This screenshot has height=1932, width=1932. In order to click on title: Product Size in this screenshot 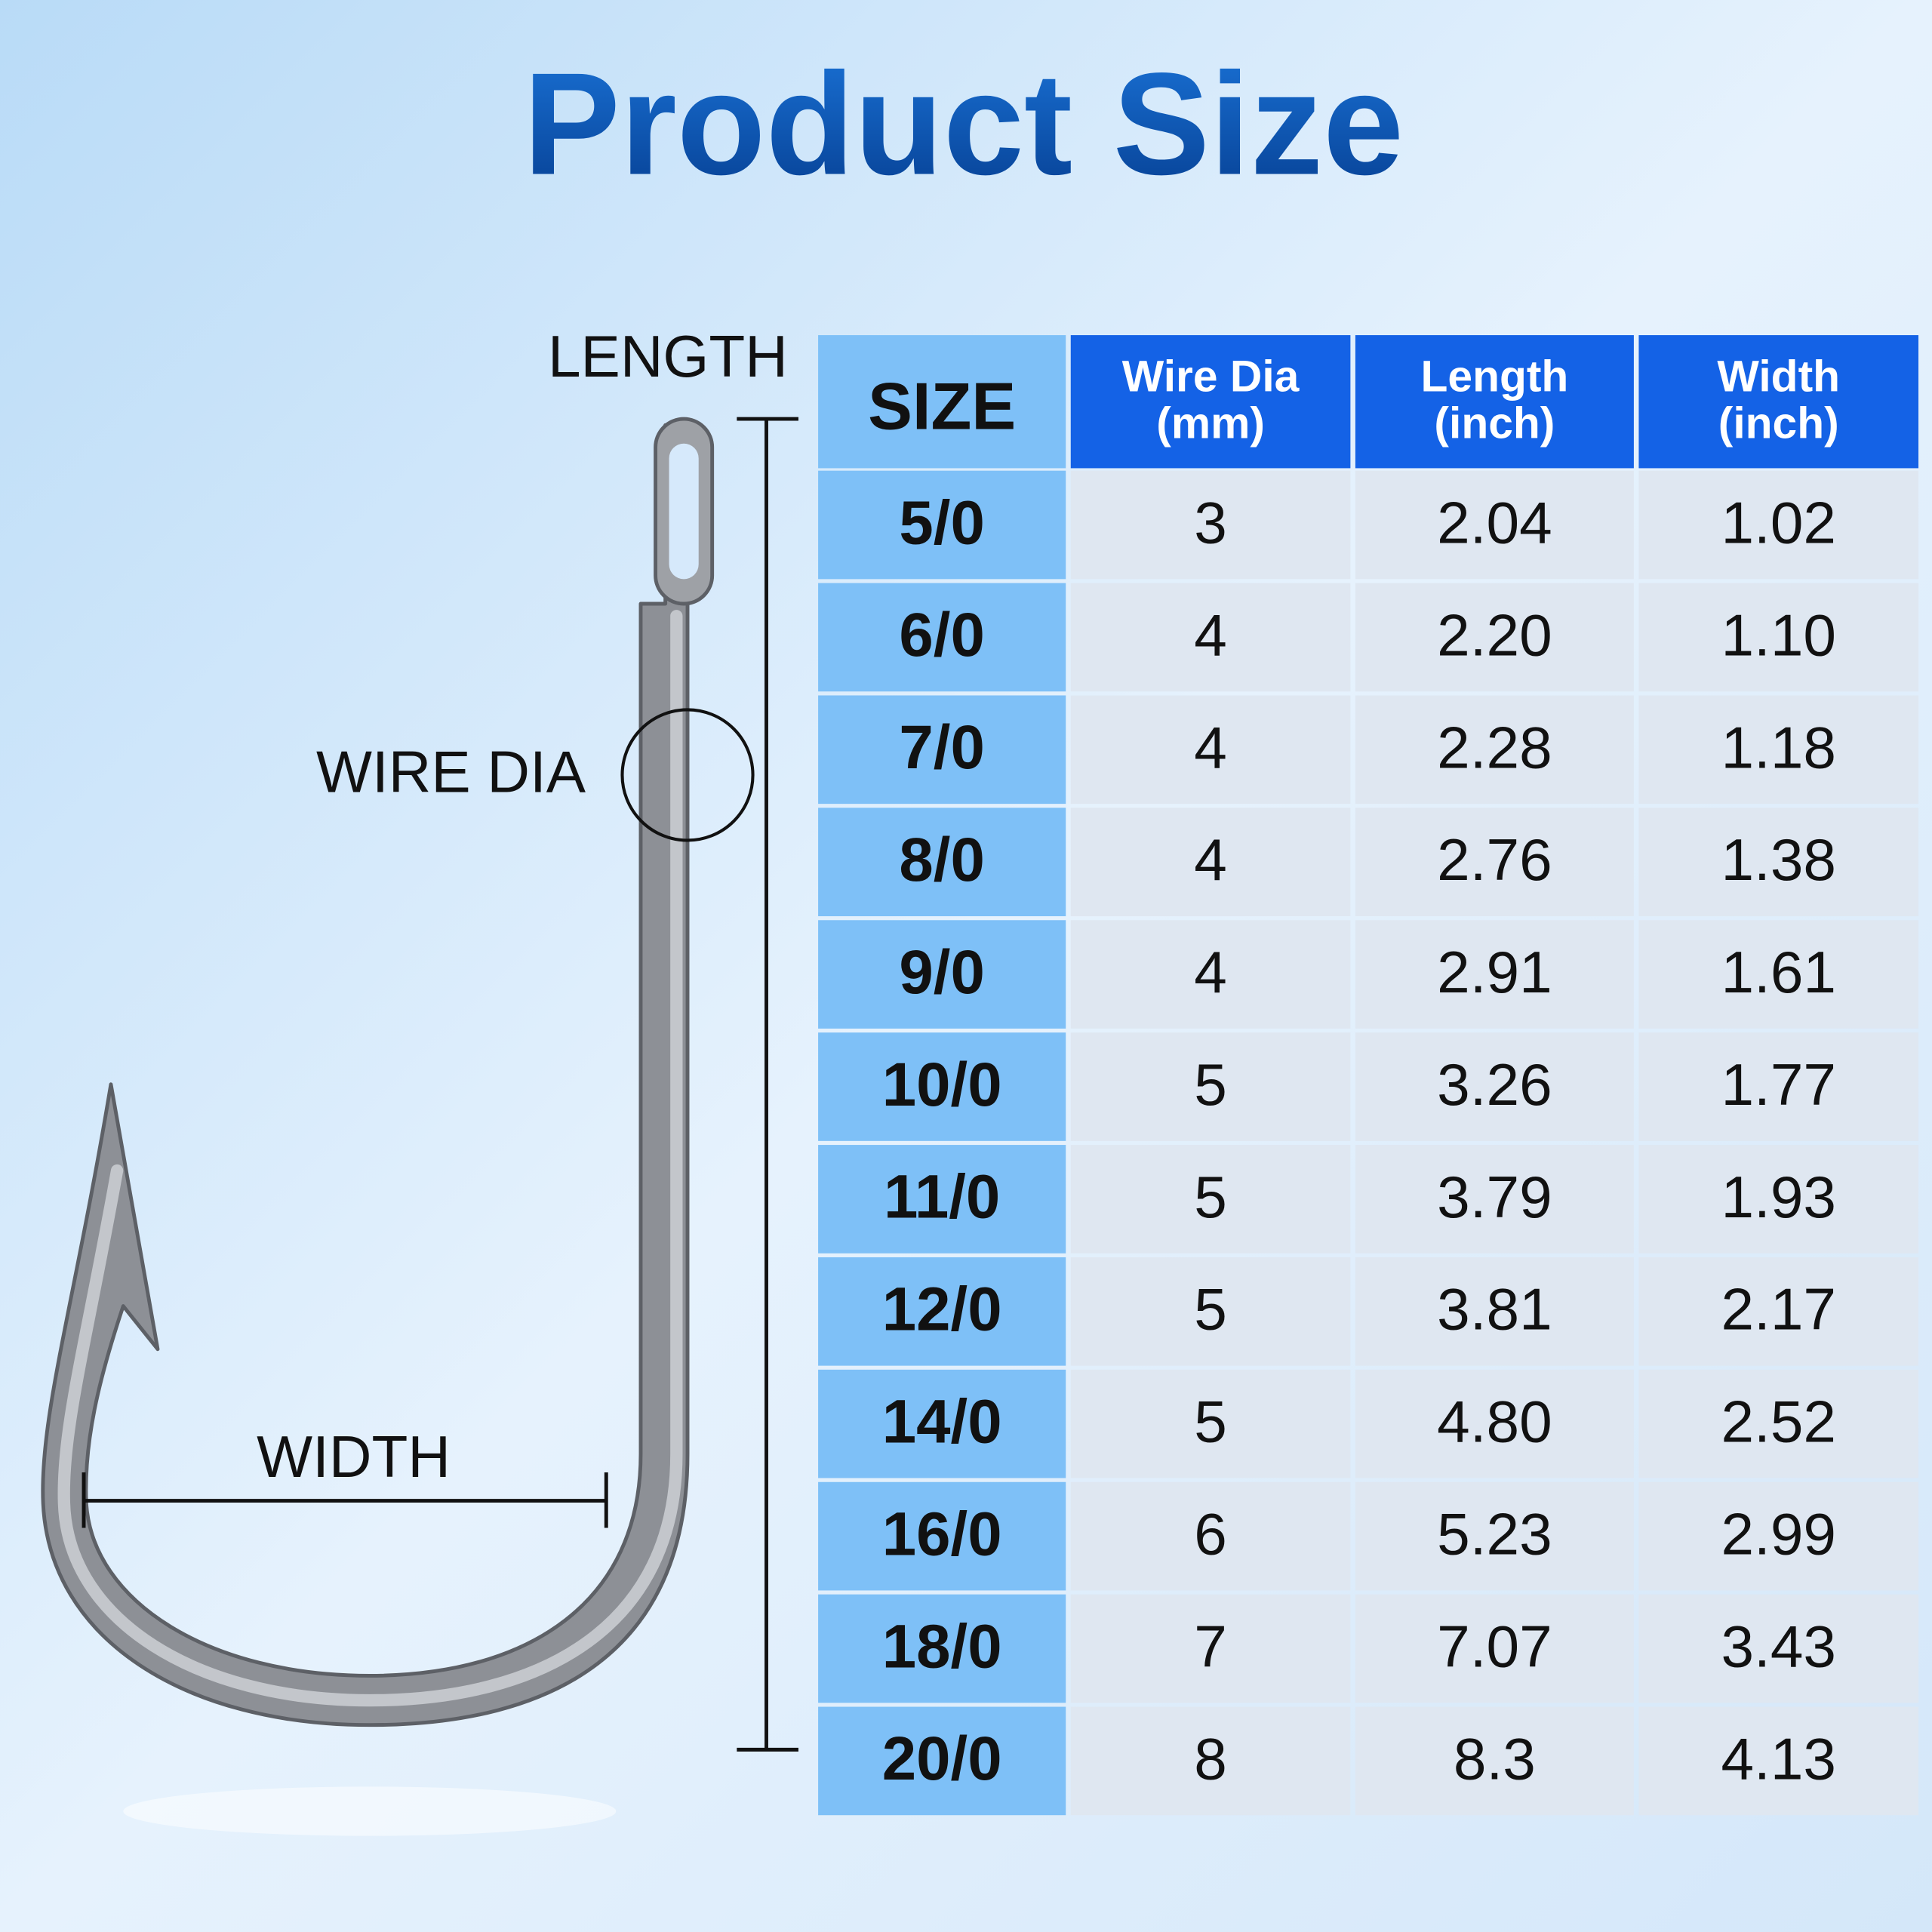, I will do `click(963, 123)`.